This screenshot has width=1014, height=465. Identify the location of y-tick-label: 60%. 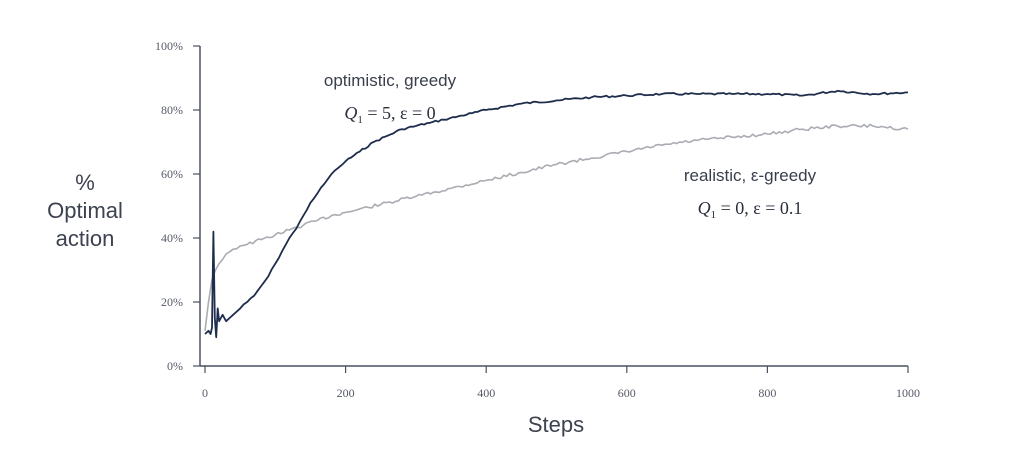
(172, 174).